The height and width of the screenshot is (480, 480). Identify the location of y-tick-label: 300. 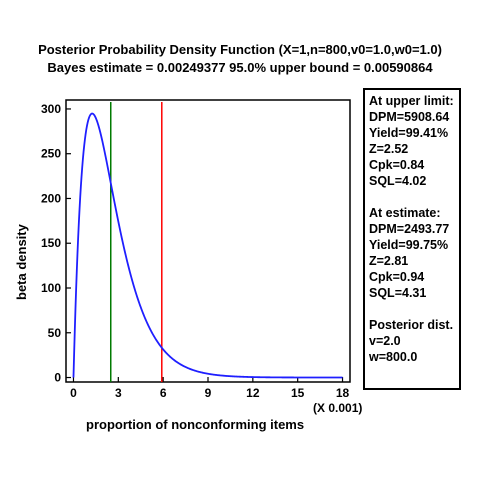
(51, 109).